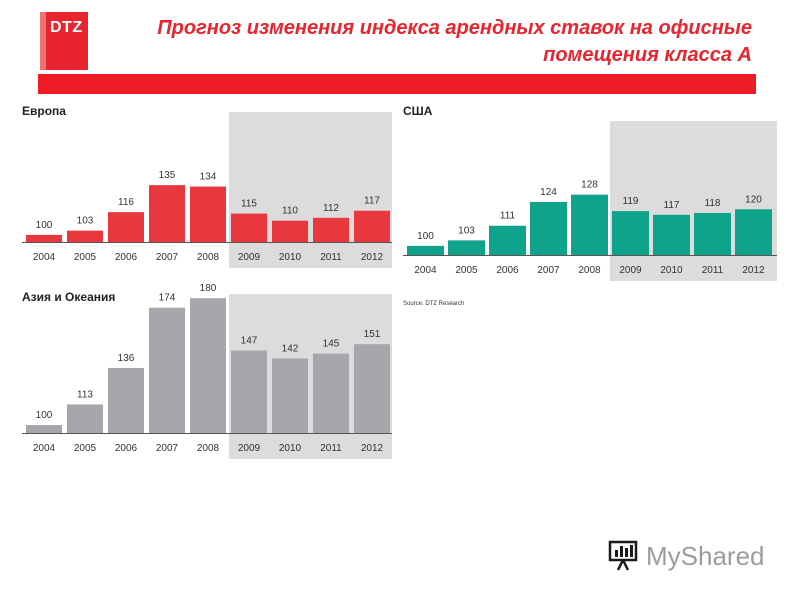 The height and width of the screenshot is (600, 800). Describe the element at coordinates (85, 394) in the screenshot. I see `data-label-2005: 113` at that location.